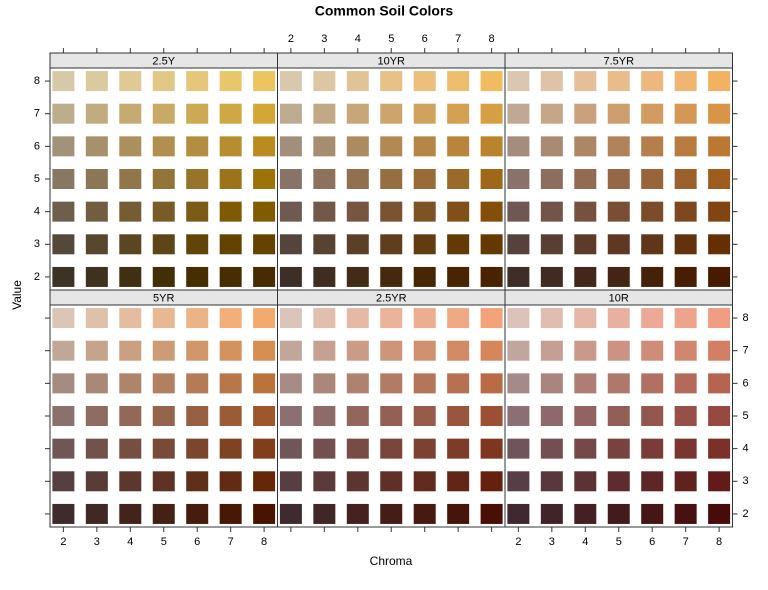 This screenshot has width=768, height=590. I want to click on y-tick-label: 5, so click(37, 179).